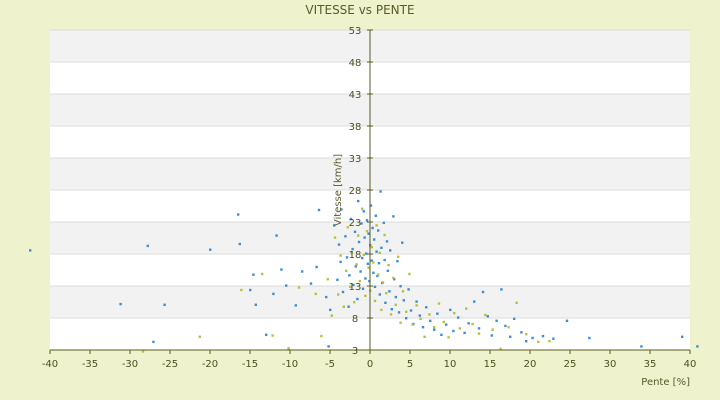 The height and width of the screenshot is (400, 720). Describe the element at coordinates (355, 255) in the screenshot. I see `y-tick-label: 18` at that location.